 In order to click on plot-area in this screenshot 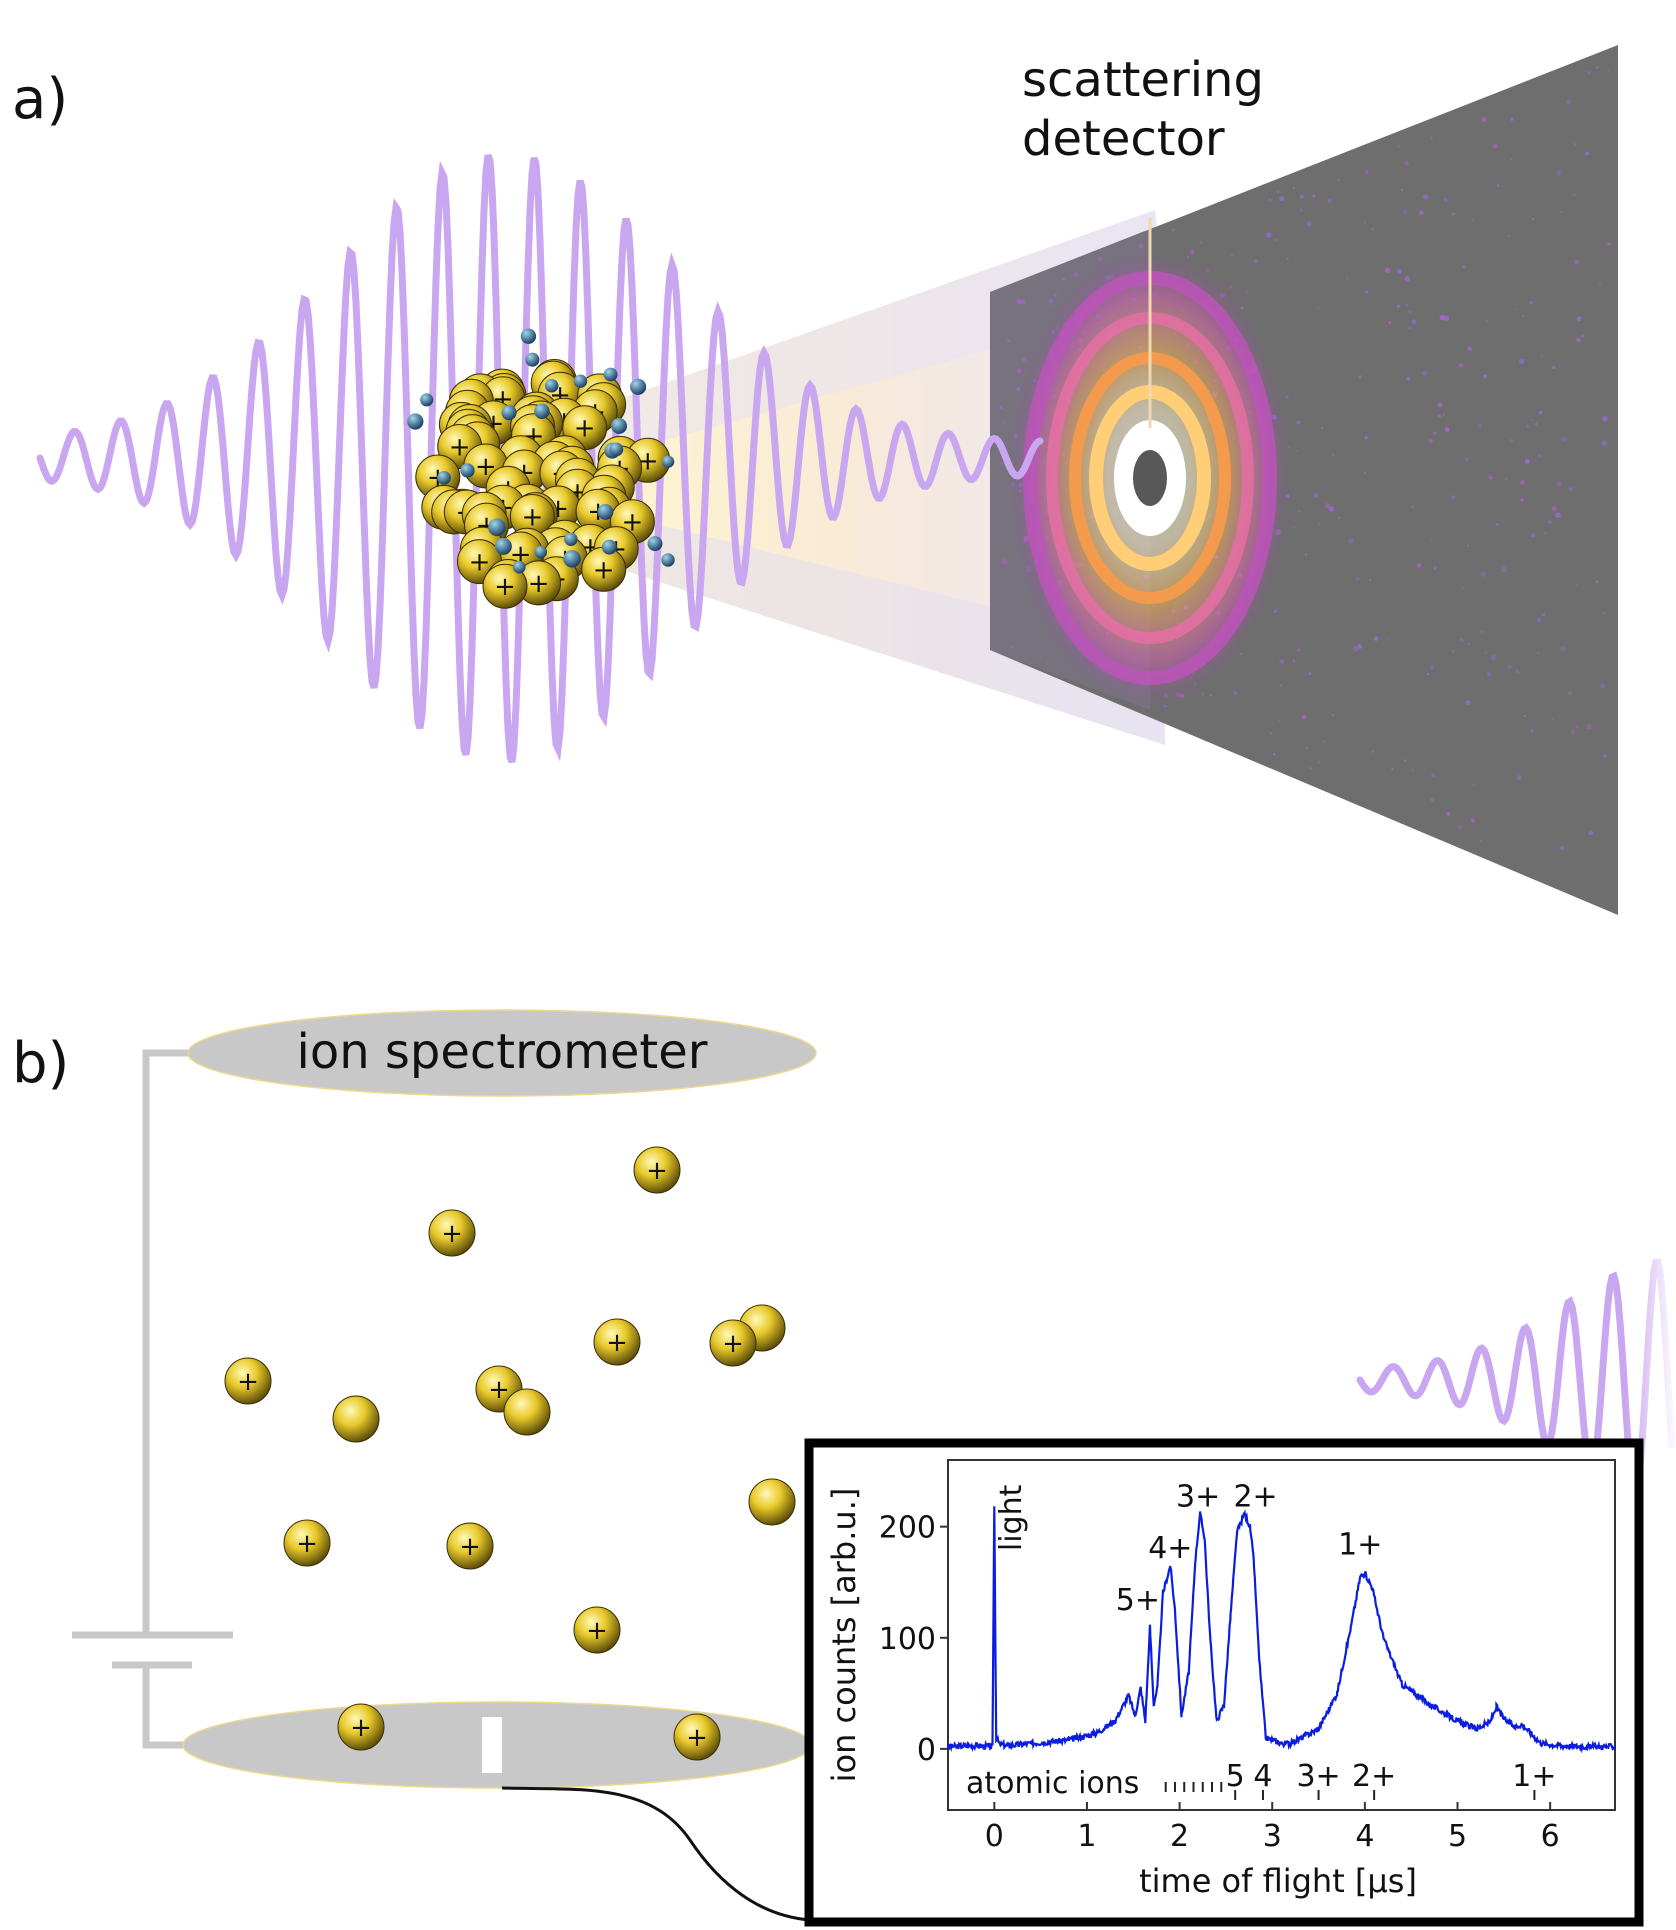, I will do `click(1281, 1635)`.